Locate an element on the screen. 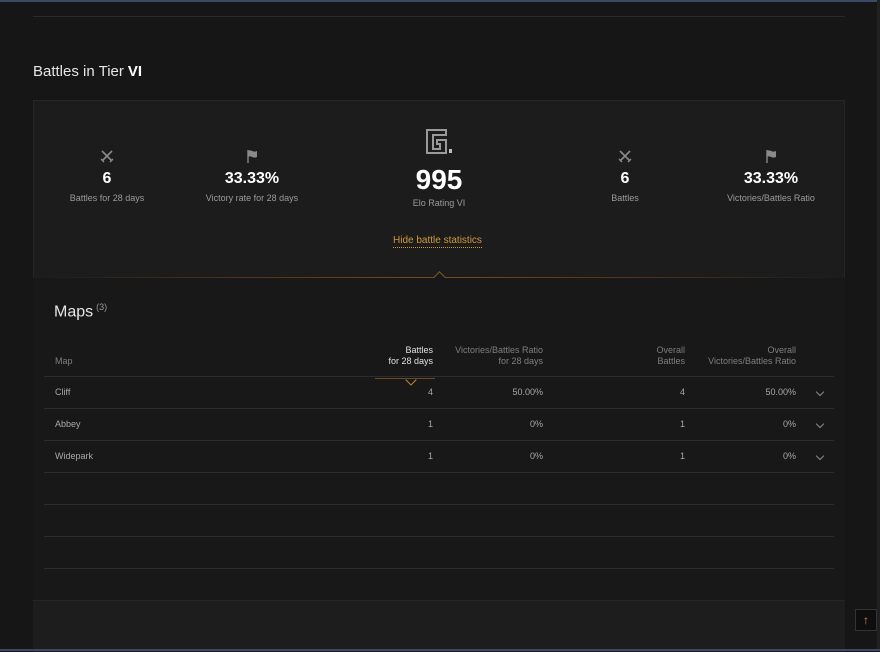  battles-28-value: 4 is located at coordinates (430, 392).